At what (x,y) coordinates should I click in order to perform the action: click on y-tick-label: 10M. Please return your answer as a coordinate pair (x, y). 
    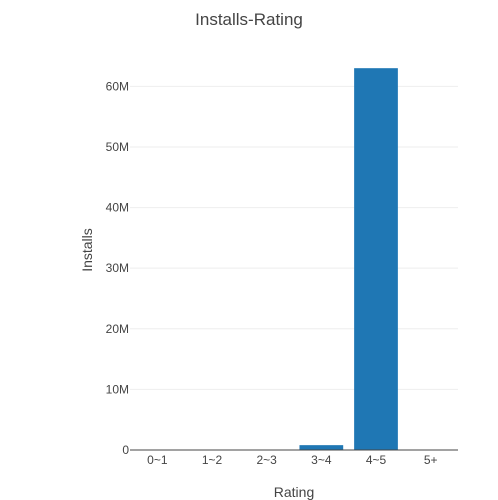
    Looking at the image, I should click on (117, 389).